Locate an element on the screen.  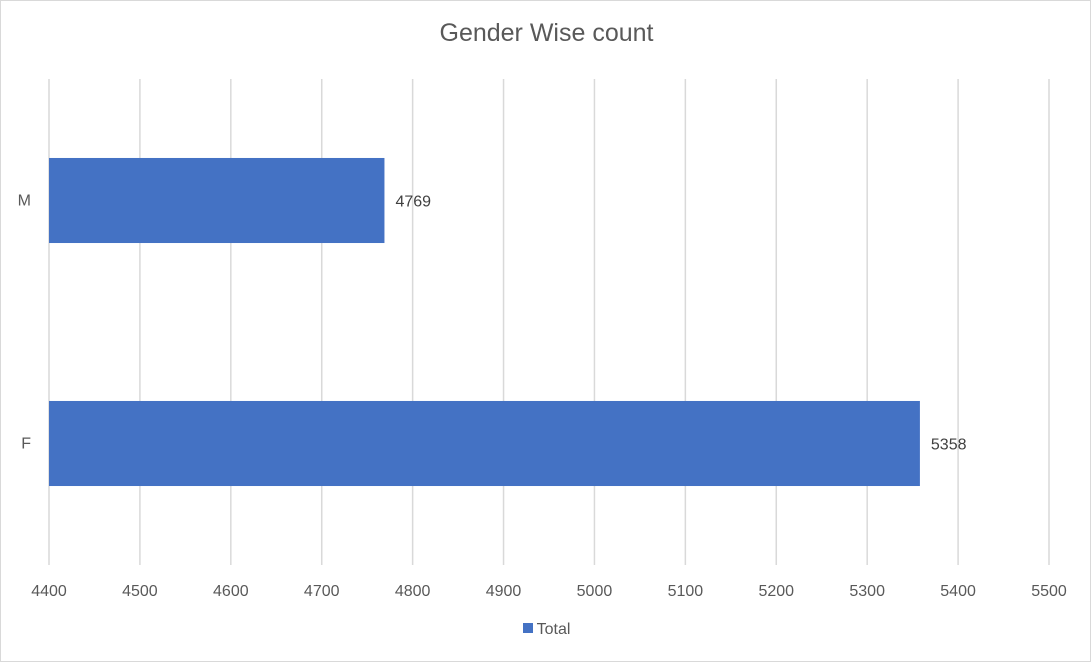
bar-f is located at coordinates (484, 443).